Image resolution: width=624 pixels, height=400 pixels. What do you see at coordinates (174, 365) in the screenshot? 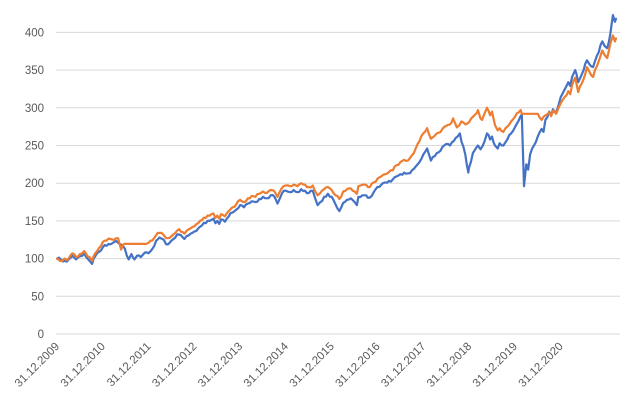
I see `x-axis-tick-label: 31.12.2012` at bounding box center [174, 365].